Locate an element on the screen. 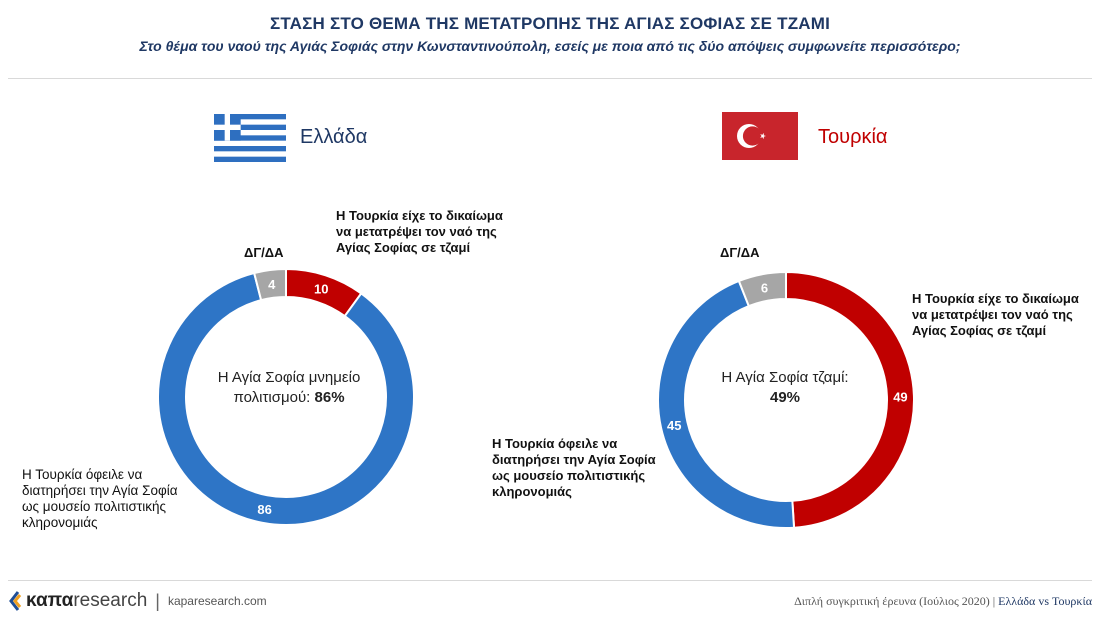 Image resolution: width=1100 pixels, height=622 pixels. footer-divider is located at coordinates (550, 580).